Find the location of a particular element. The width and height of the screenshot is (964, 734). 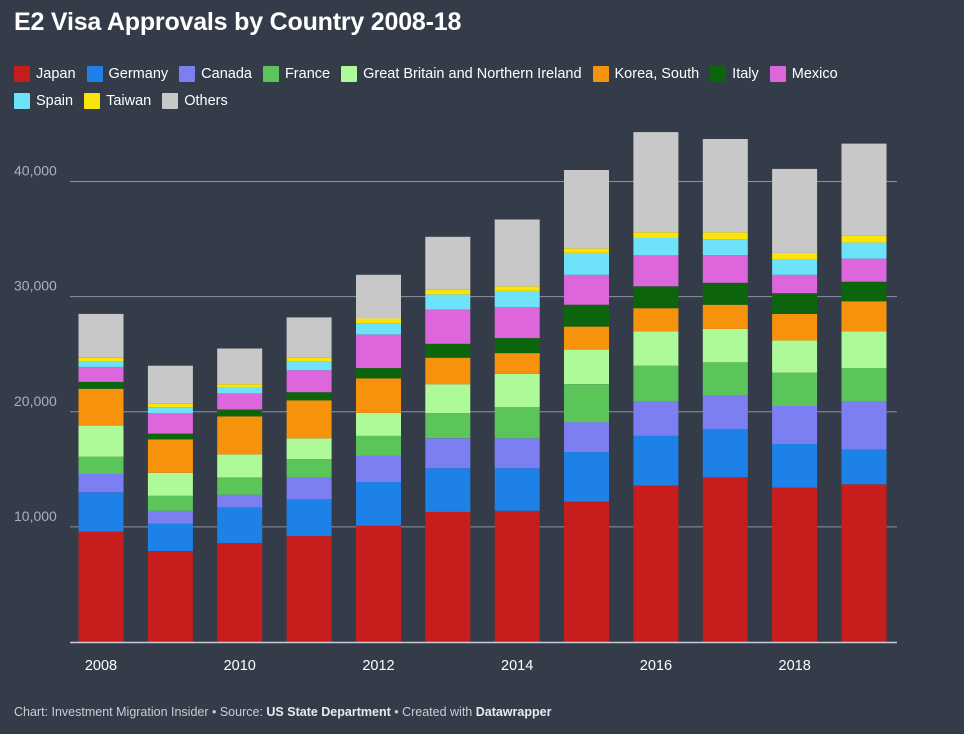

footer-source: US State Department is located at coordinates (328, 712).